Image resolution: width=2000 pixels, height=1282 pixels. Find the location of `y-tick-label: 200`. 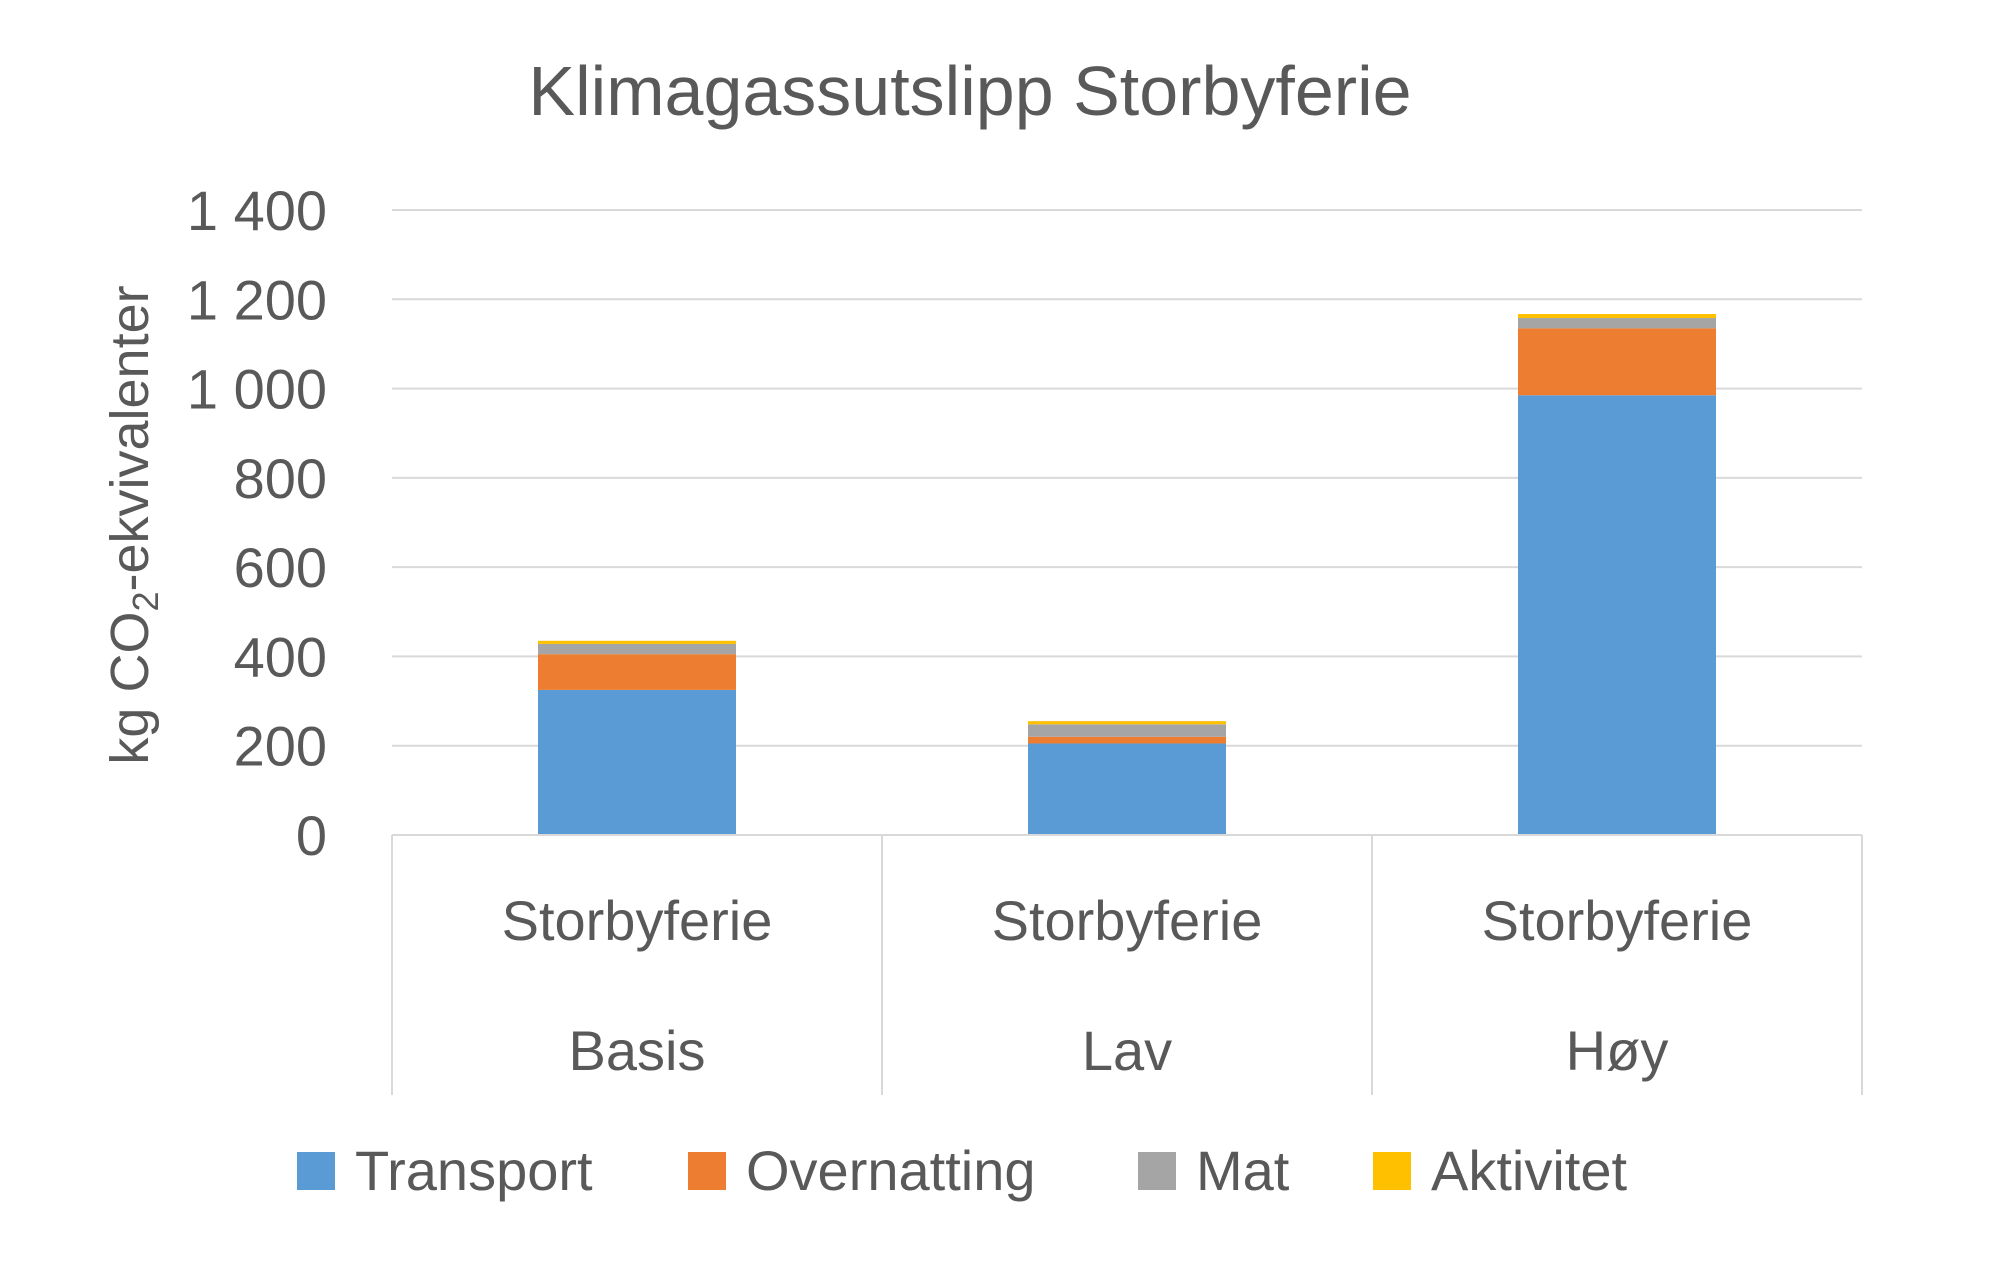

y-tick-label: 200 is located at coordinates (280, 746).